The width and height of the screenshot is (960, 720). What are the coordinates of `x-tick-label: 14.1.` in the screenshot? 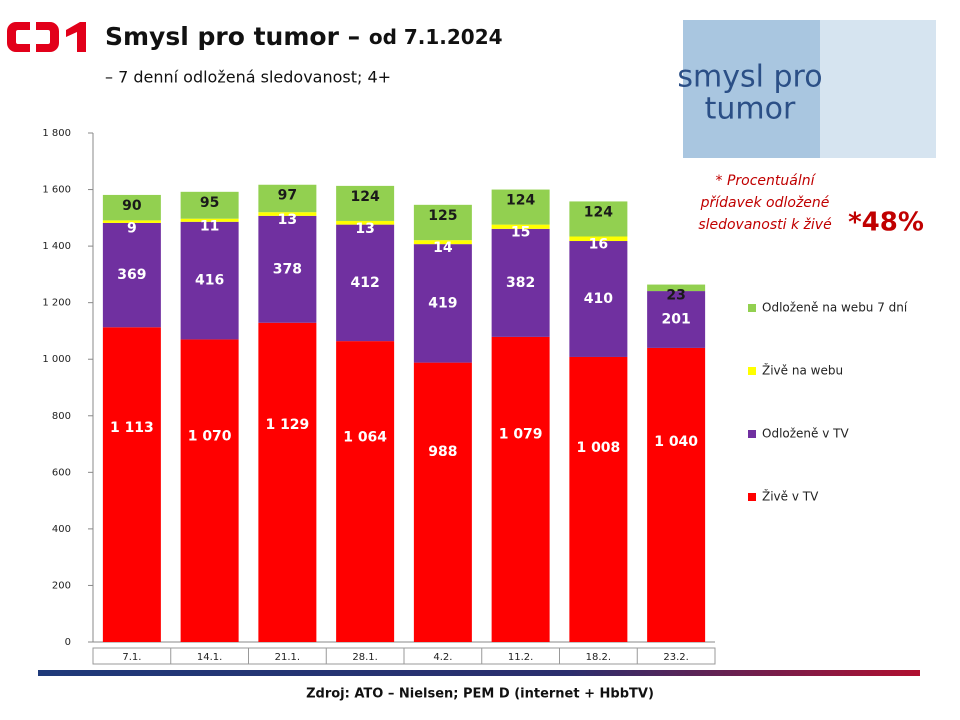 It's located at (209, 657).